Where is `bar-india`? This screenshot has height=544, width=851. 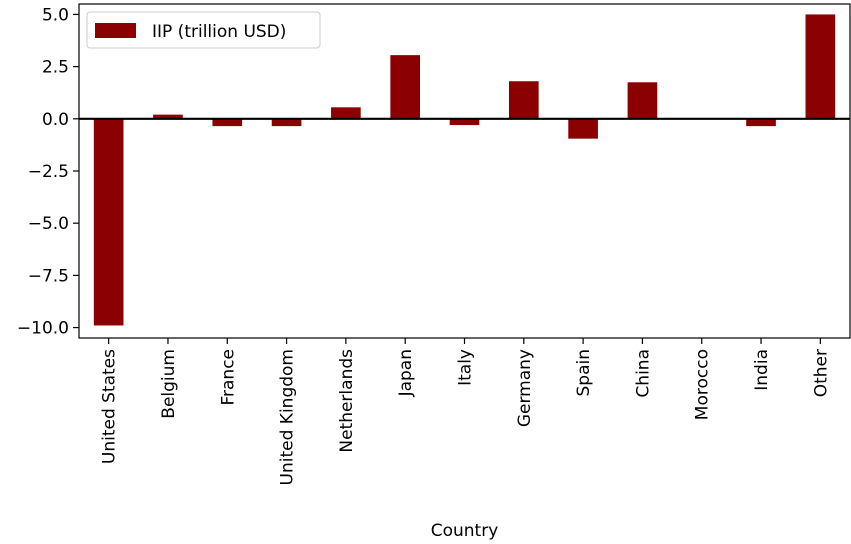 bar-india is located at coordinates (761, 122).